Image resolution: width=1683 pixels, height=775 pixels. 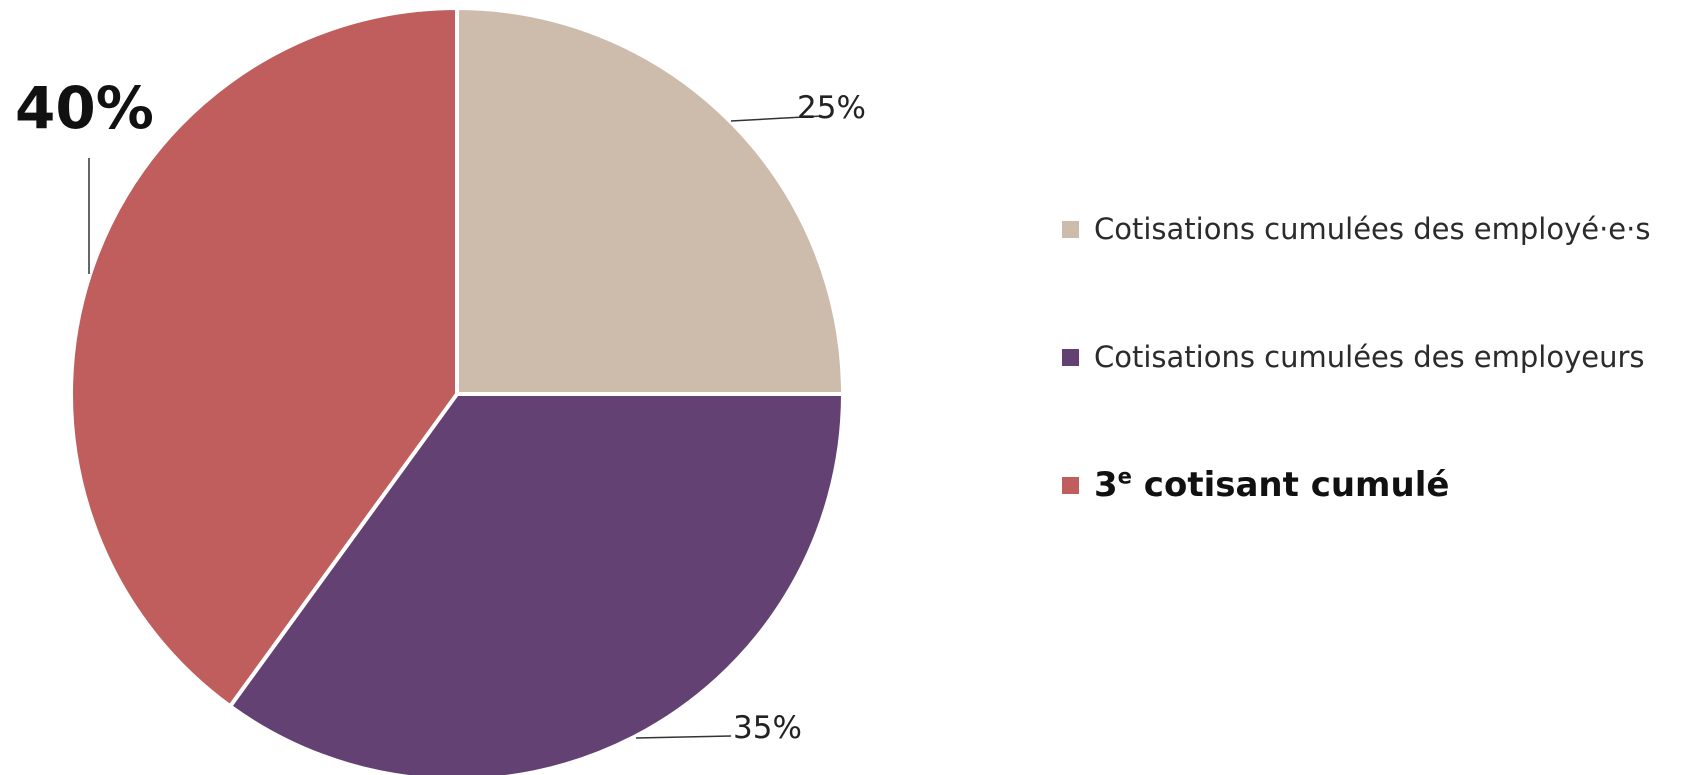 I want to click on legend-label-troisieme-cotisant: 3e cotisant cumulé, so click(x=1272, y=484).